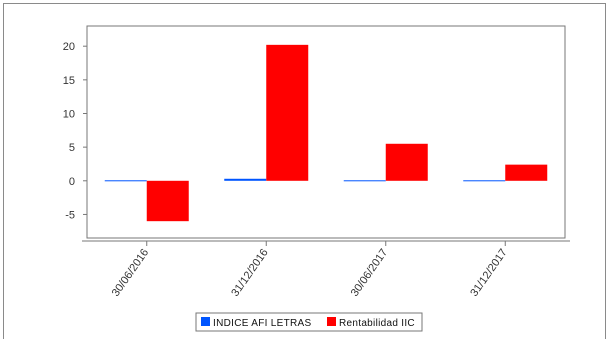 The height and width of the screenshot is (340, 611). What do you see at coordinates (75, 131) in the screenshot?
I see `y-axis-ticks: -5 0 5 10 15 20` at bounding box center [75, 131].